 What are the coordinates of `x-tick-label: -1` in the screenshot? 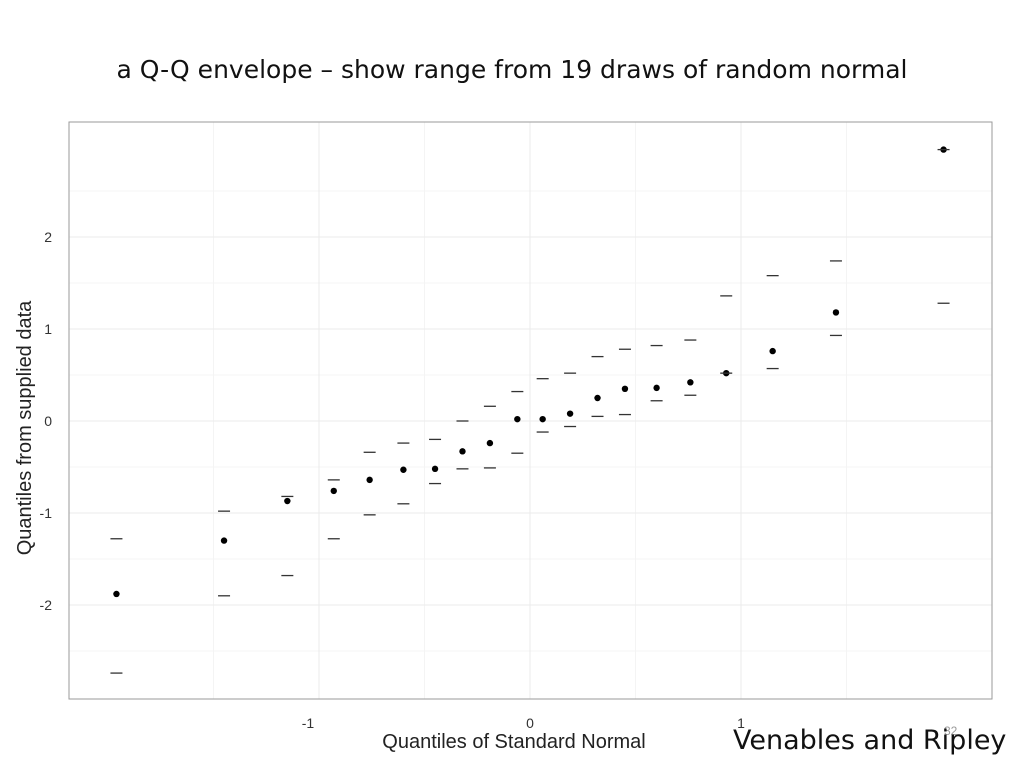 It's located at (308, 723).